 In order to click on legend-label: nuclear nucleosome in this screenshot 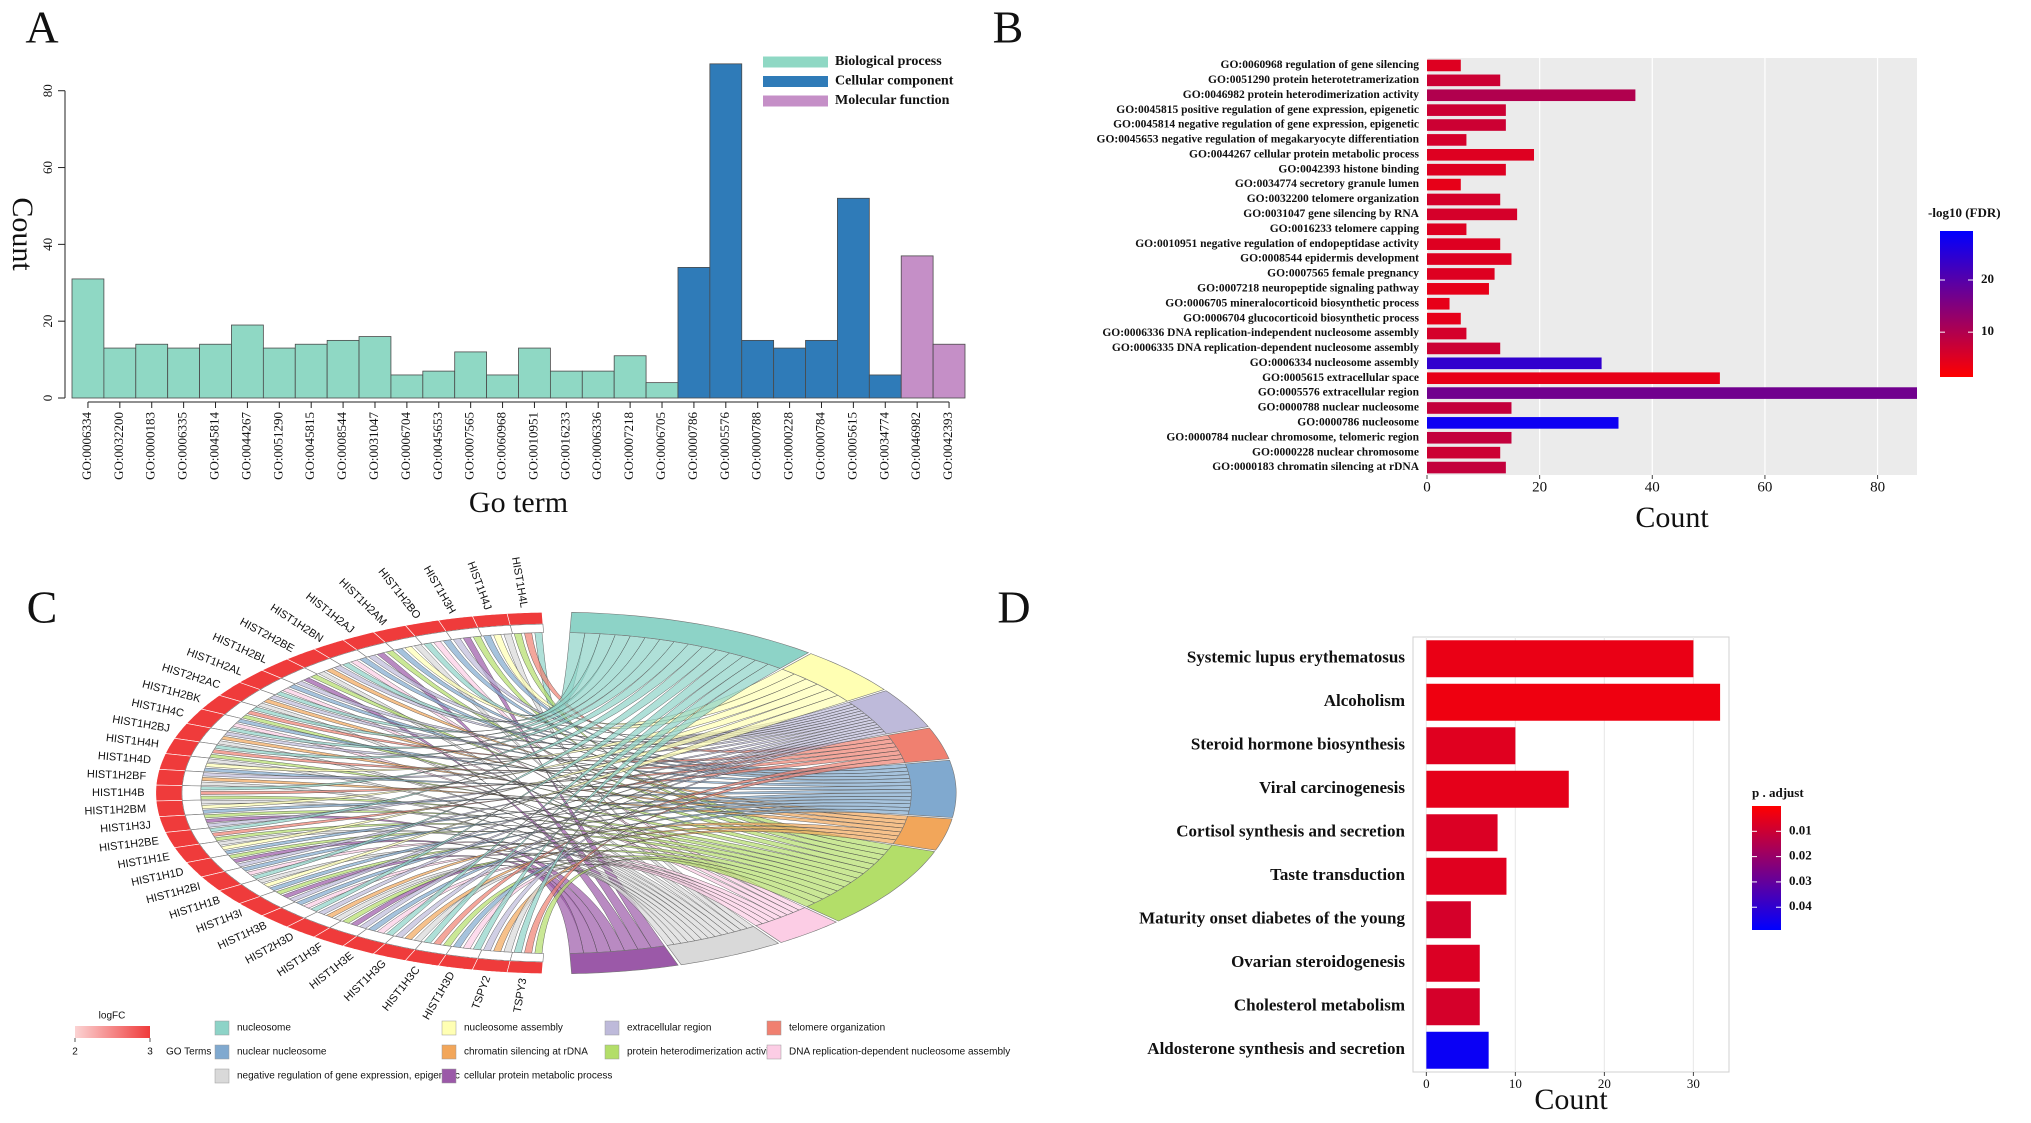, I will do `click(282, 1052)`.